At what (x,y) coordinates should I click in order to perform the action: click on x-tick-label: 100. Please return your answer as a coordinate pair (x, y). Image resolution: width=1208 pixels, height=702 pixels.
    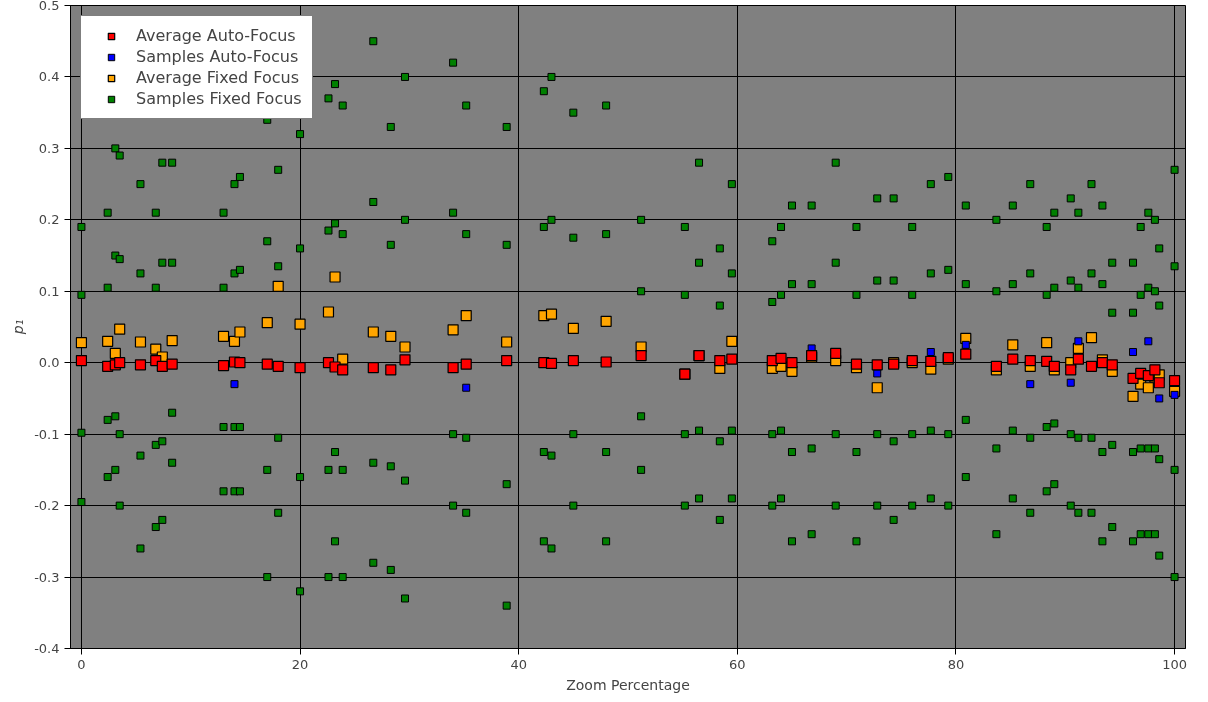
    Looking at the image, I should click on (1174, 664).